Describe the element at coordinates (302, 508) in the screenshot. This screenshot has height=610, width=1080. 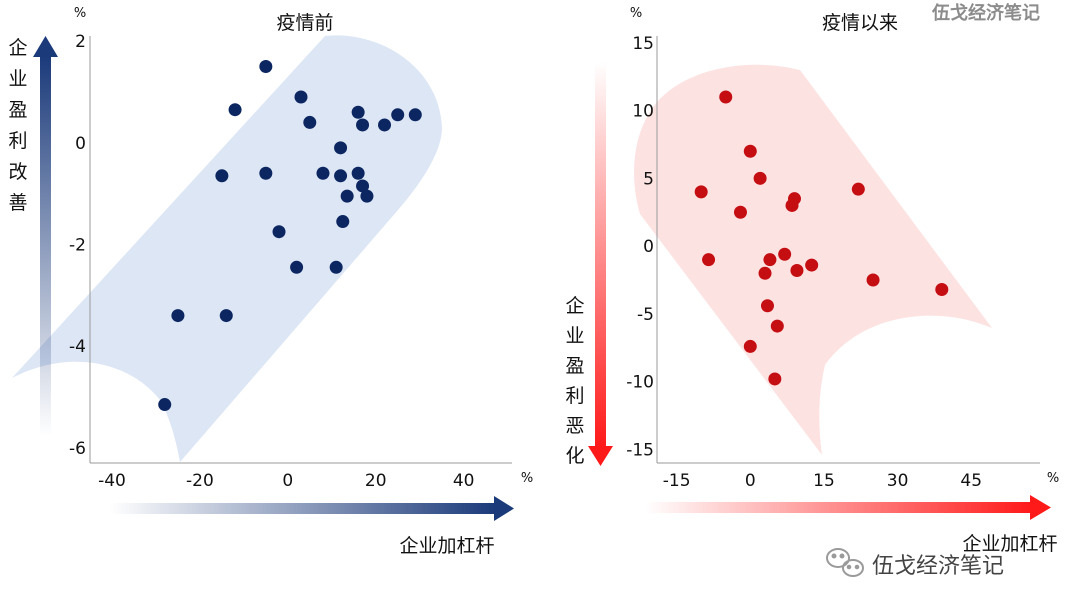
I see `left-x-arrow-shaft` at that location.